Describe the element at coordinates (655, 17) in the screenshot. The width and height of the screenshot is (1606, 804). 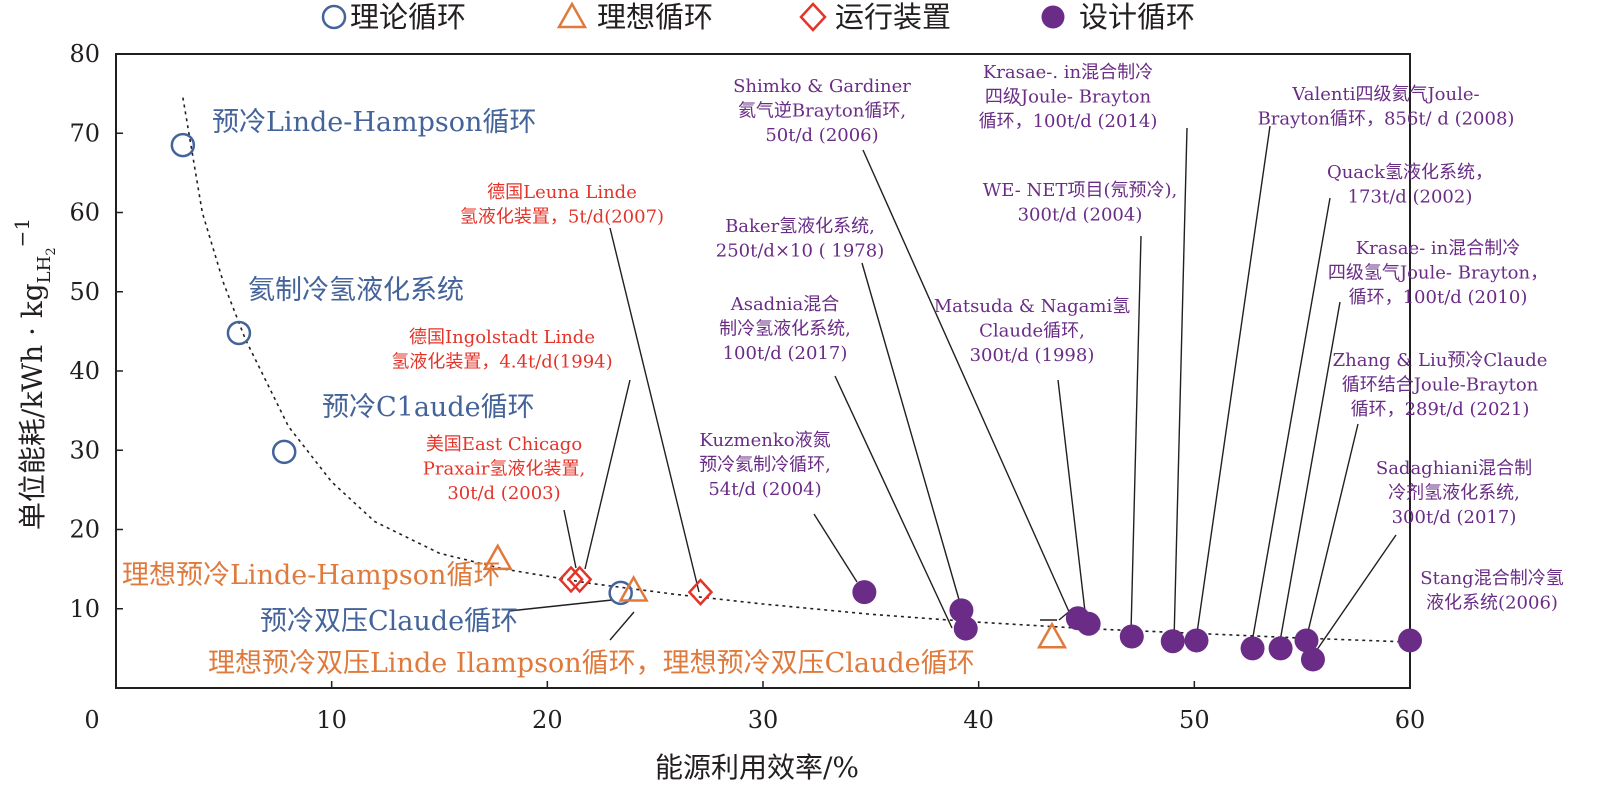
I see `legend-label-ideal: 理想循环` at that location.